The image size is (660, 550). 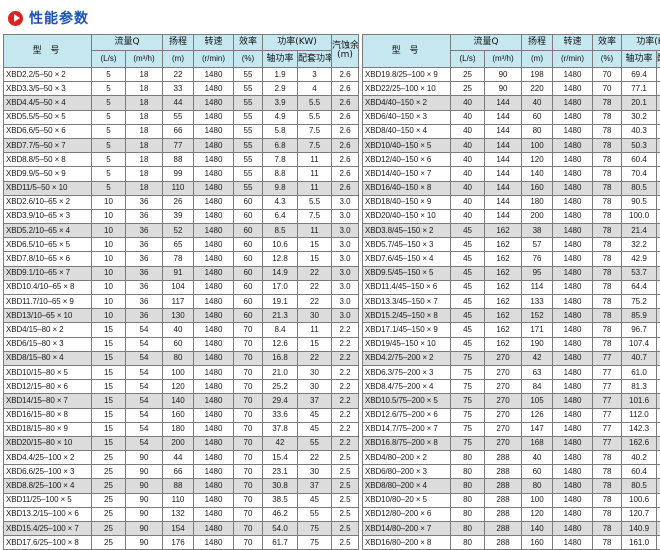 What do you see at coordinates (407, 103) in the screenshot?
I see `cell-model: XBD4/40–150 × 2` at bounding box center [407, 103].